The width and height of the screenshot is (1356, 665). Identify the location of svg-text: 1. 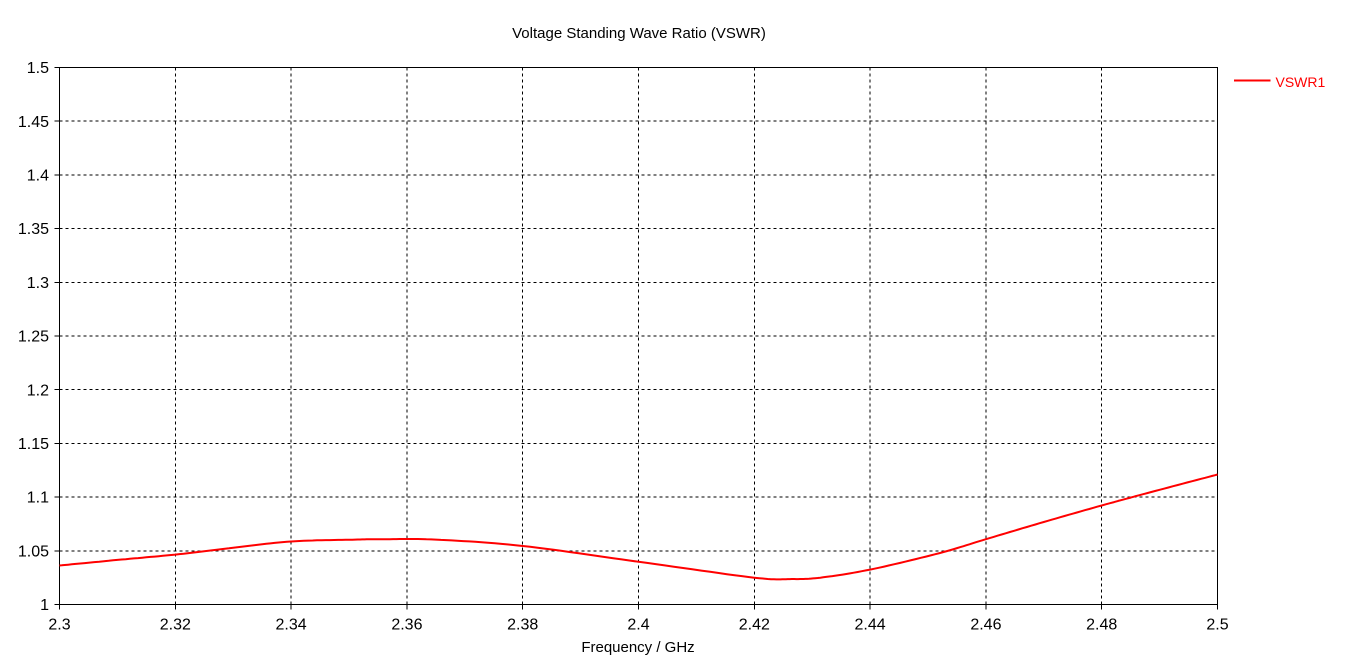
(44, 605).